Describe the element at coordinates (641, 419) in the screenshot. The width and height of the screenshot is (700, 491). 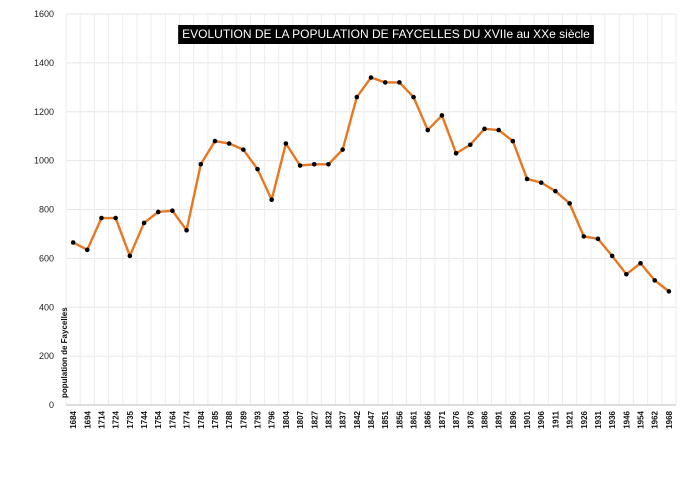
I see `x-tick-label: 1954` at that location.